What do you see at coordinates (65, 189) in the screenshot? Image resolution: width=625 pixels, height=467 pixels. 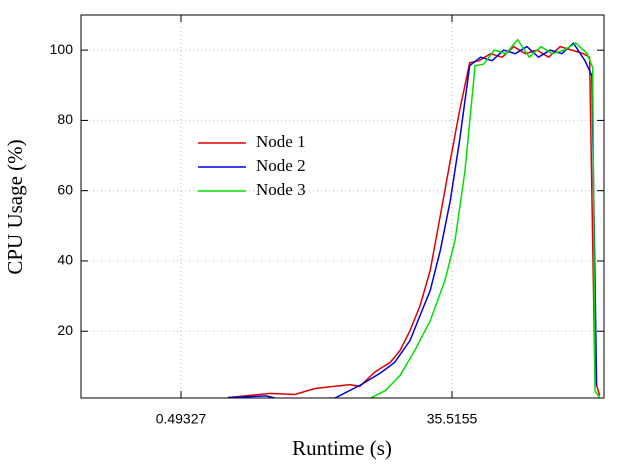 I see `y-tick-label: 60` at bounding box center [65, 189].